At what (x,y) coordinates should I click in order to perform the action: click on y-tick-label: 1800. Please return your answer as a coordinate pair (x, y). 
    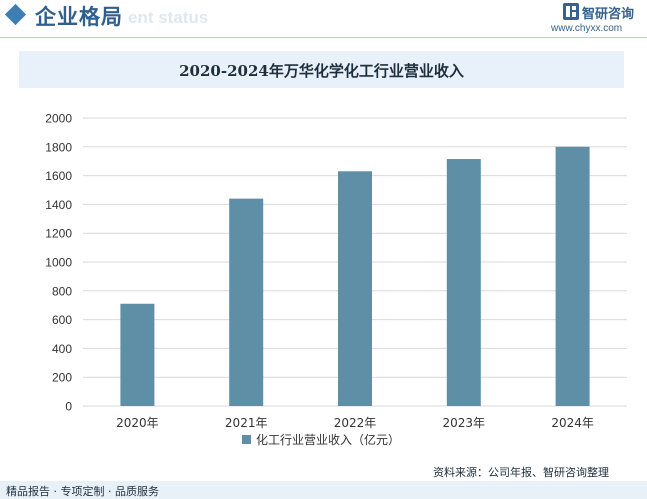
    Looking at the image, I should click on (58, 147).